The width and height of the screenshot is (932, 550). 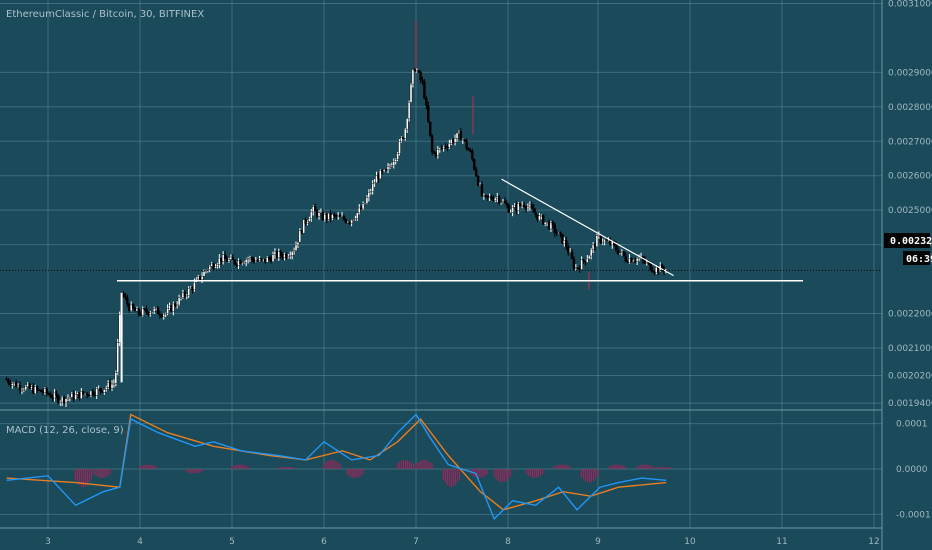 I want to click on time-tick-label: 6, so click(x=324, y=542).